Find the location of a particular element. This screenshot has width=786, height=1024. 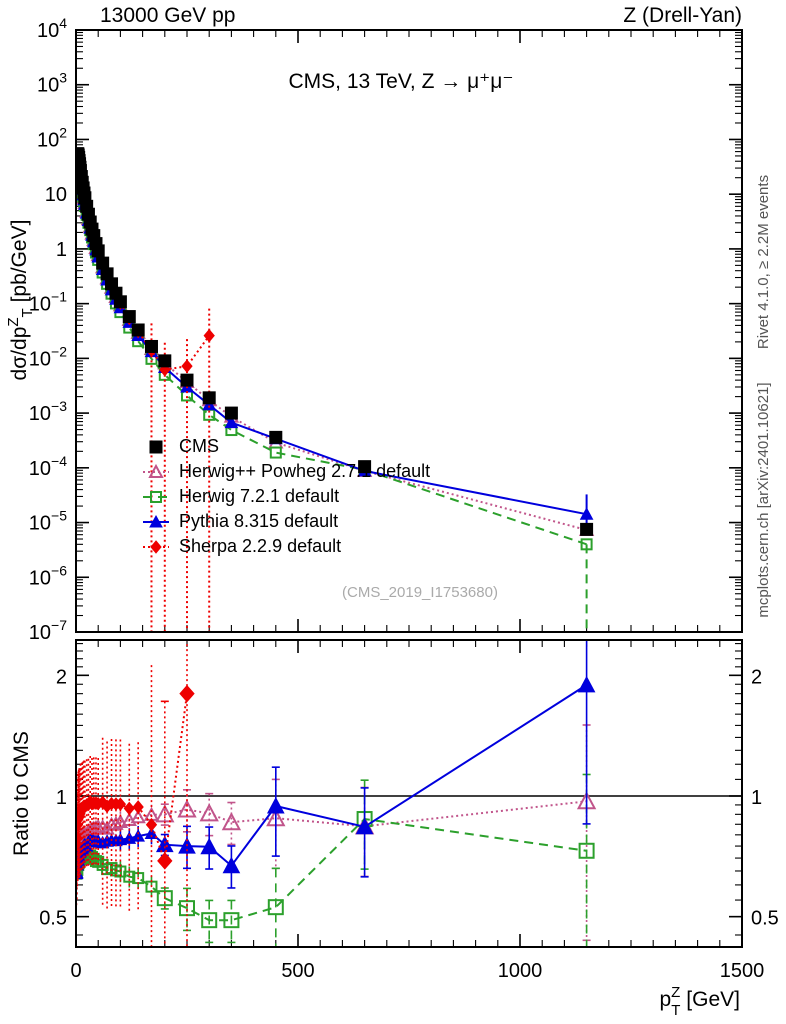

legend-item: Pythia 8.315 default is located at coordinates (240, 521).